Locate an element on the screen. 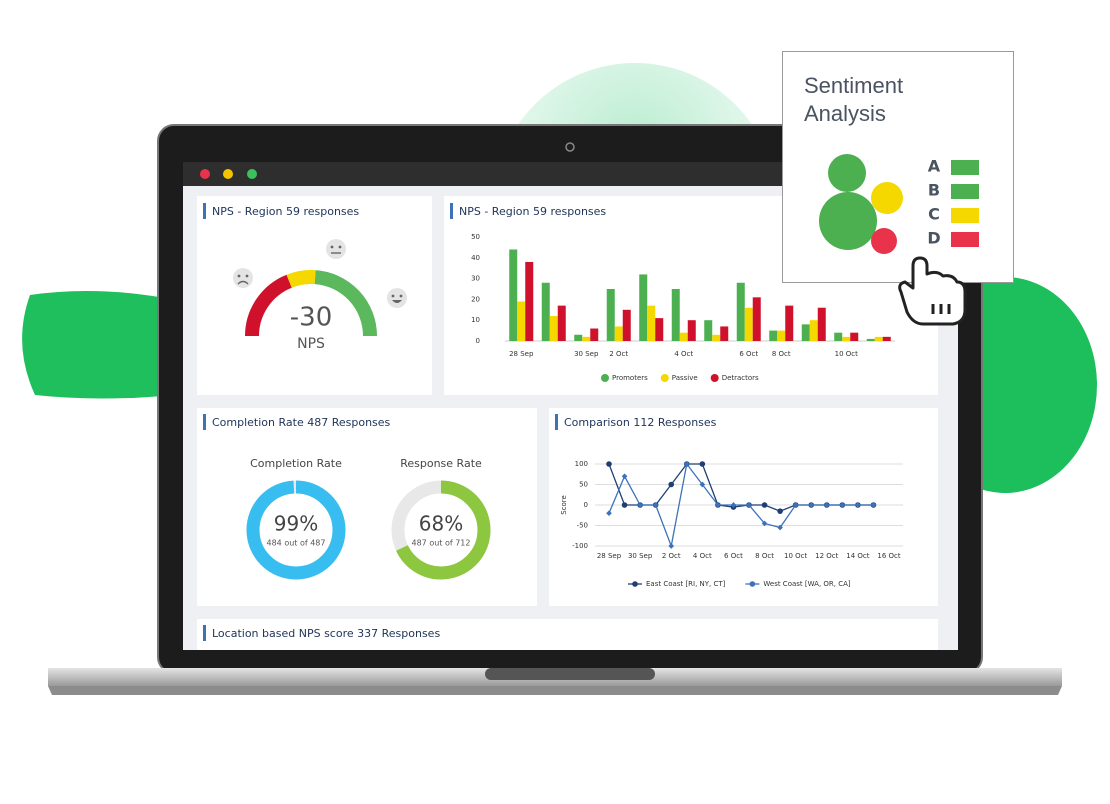  x-tick-label: 28 Sep is located at coordinates (609, 556).